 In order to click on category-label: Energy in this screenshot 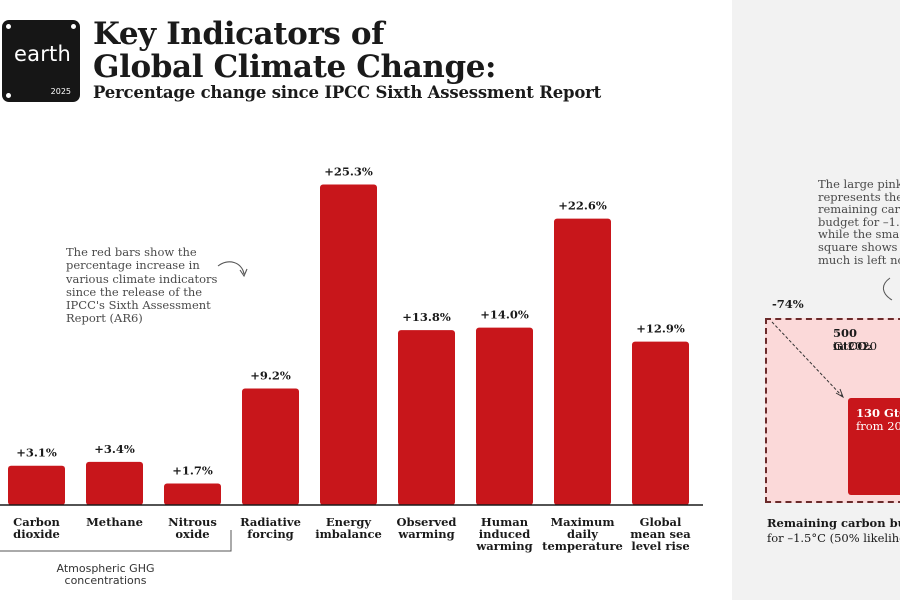, I will do `click(349, 522)`.